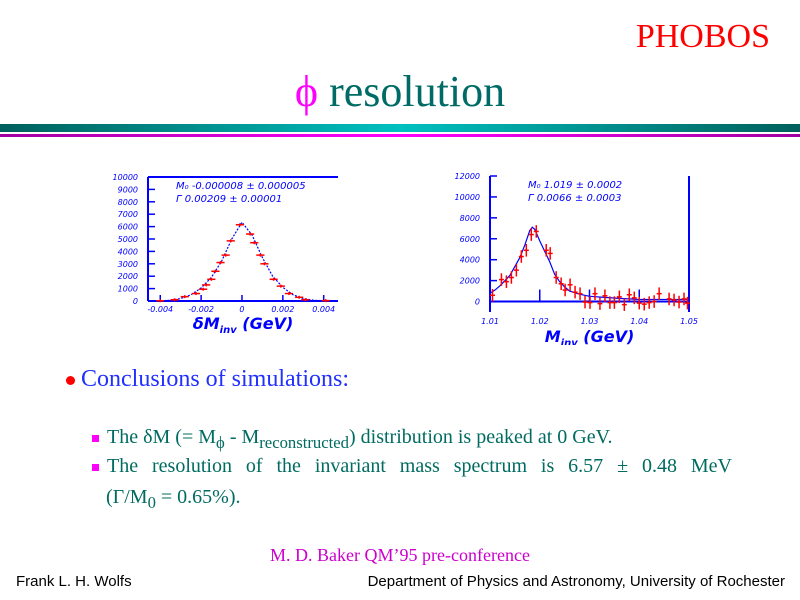  Describe the element at coordinates (95, 467) in the screenshot. I see `square-bullet-icon` at that location.